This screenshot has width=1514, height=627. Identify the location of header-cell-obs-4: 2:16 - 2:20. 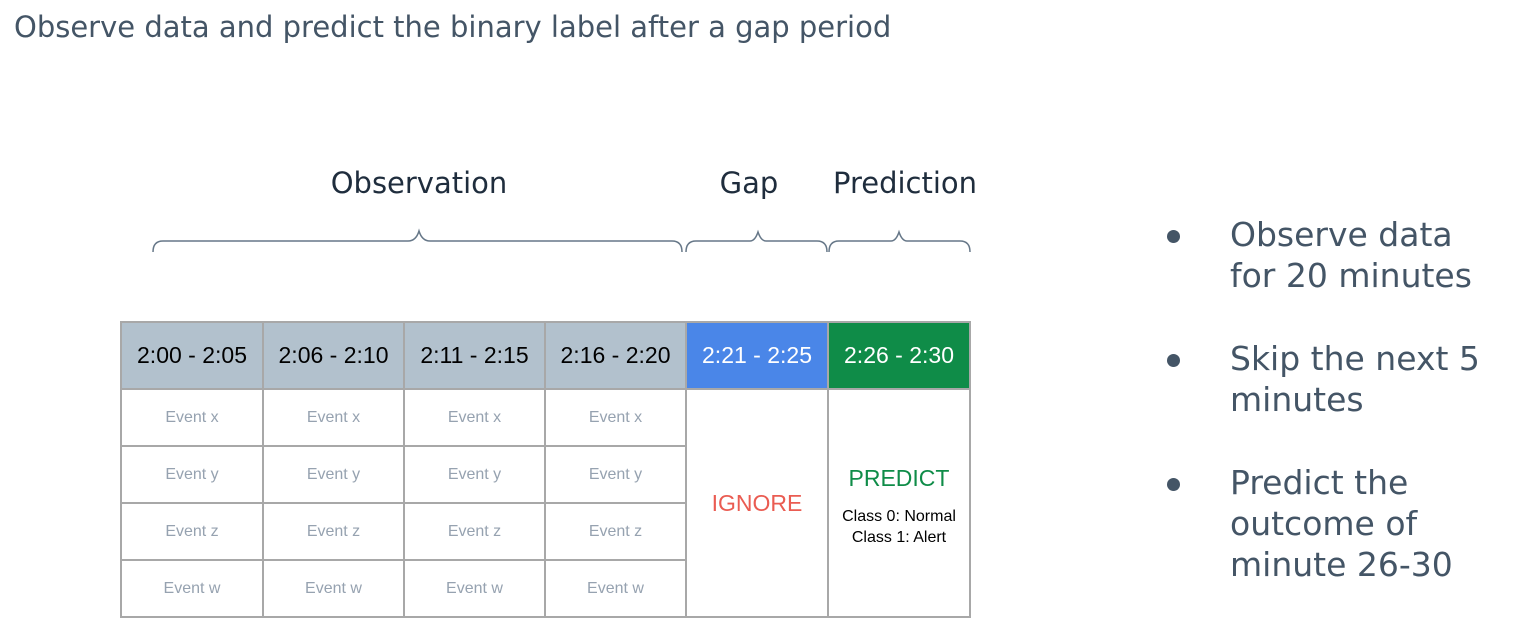
(615, 355).